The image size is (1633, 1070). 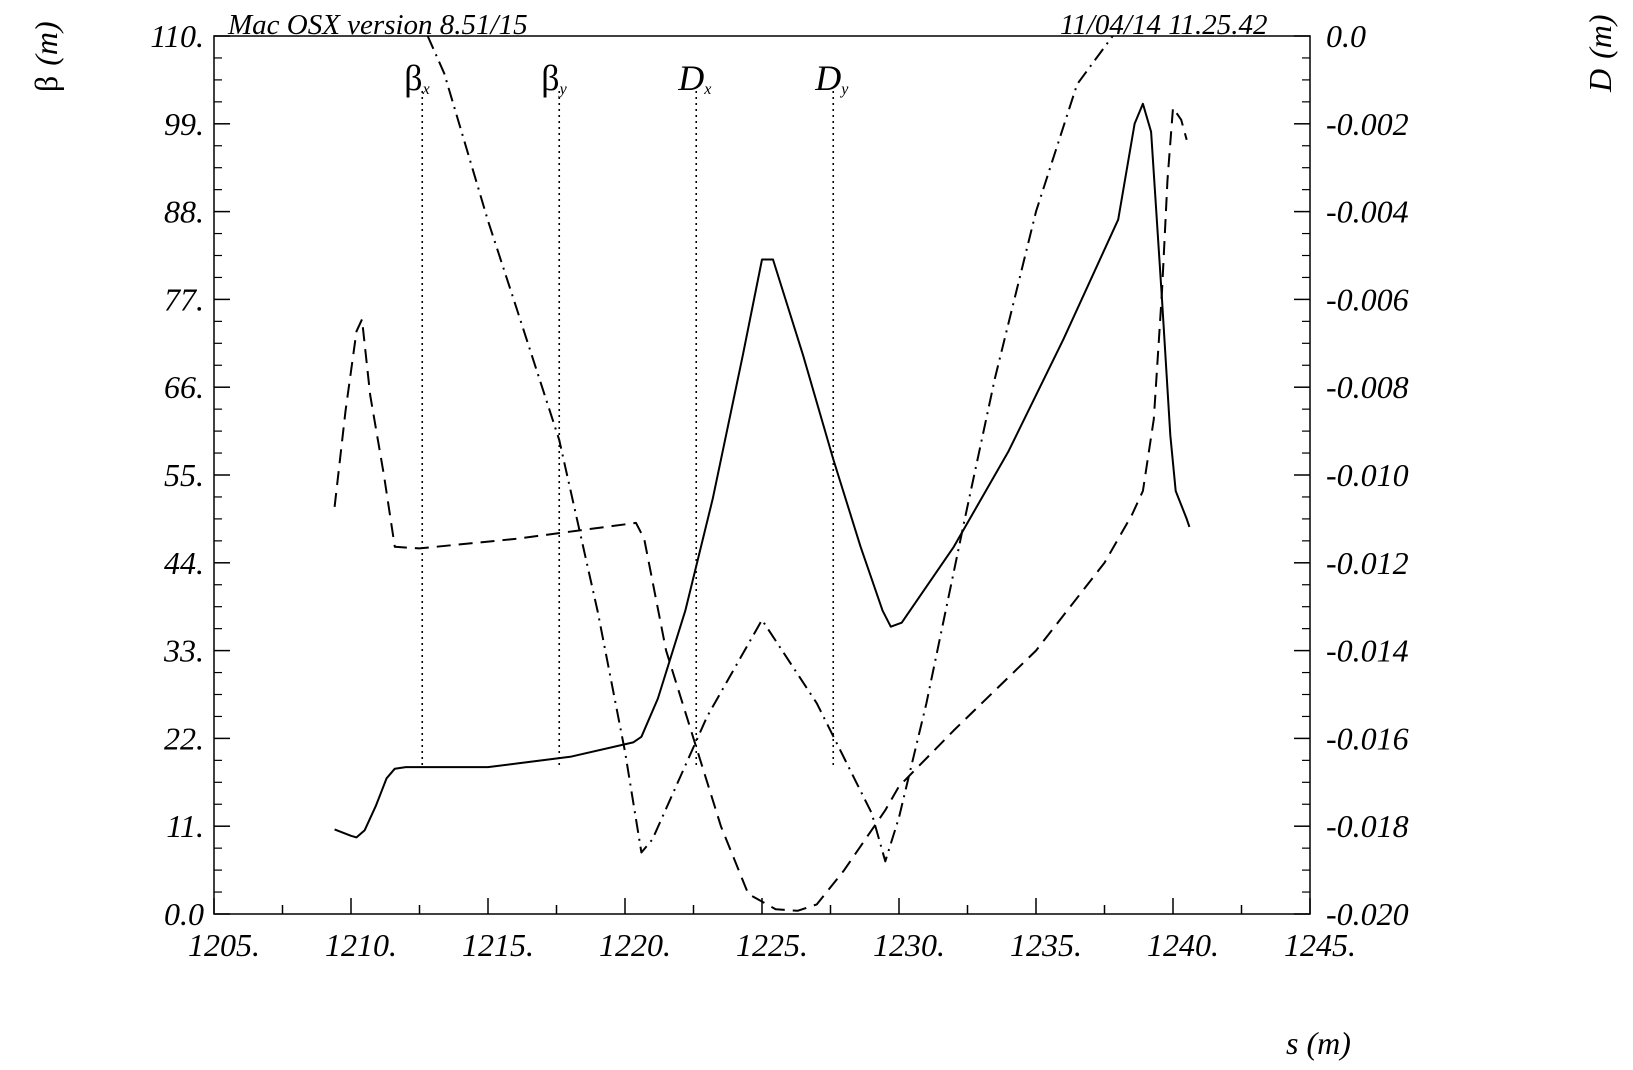 What do you see at coordinates (1367, 475) in the screenshot?
I see `y-right-tick-label: -0.010` at bounding box center [1367, 475].